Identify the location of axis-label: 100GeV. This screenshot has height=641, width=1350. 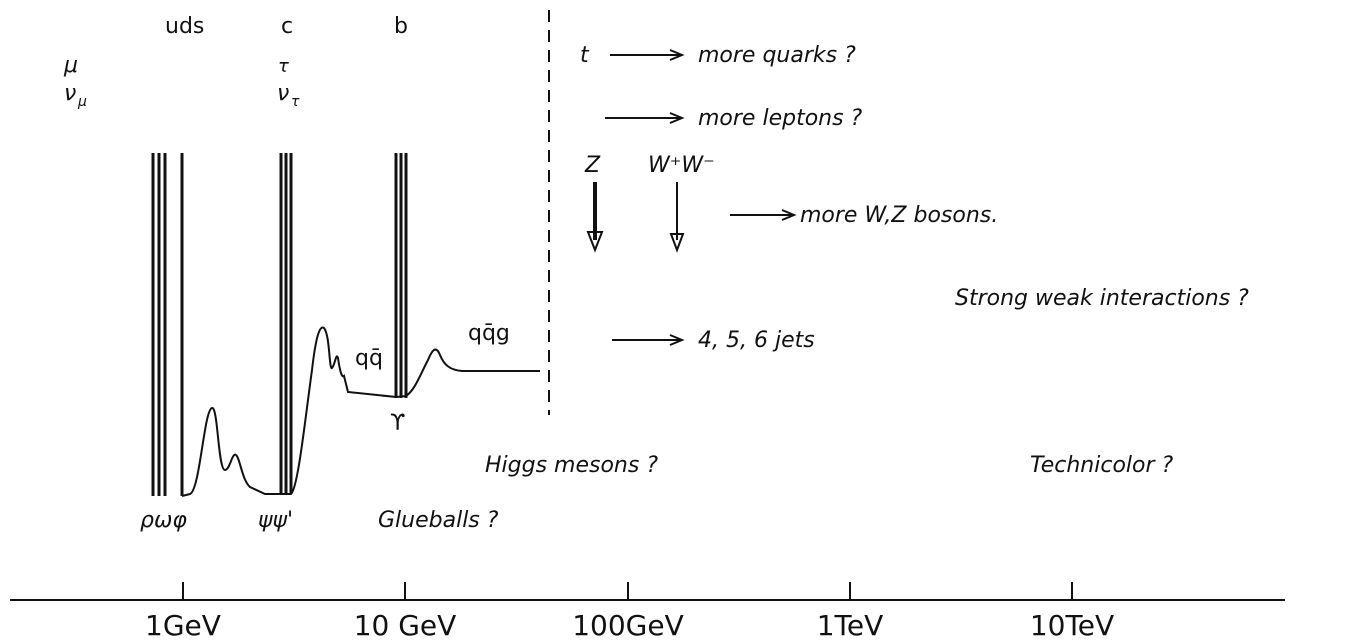
(628, 625).